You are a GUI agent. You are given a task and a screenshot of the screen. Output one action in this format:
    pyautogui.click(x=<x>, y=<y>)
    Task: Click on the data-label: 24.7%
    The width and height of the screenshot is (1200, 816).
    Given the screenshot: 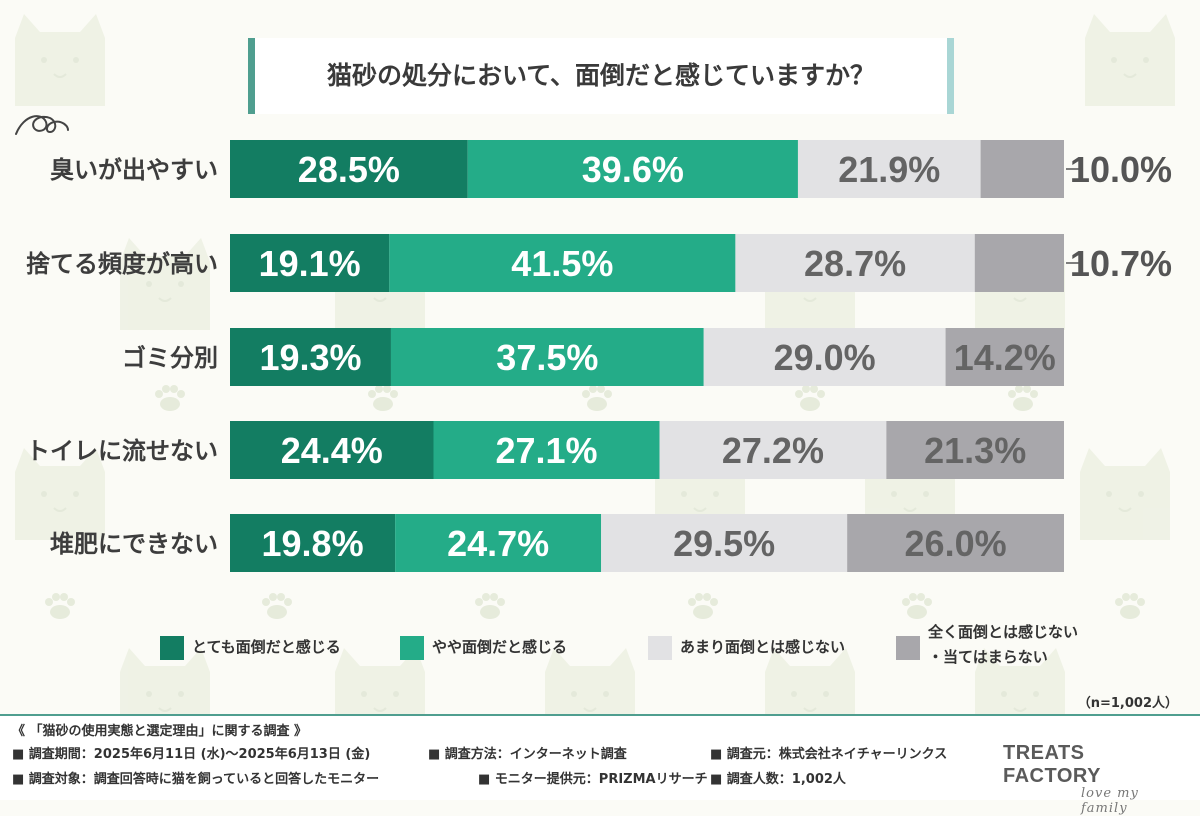 What is the action you would take?
    pyautogui.click(x=498, y=543)
    